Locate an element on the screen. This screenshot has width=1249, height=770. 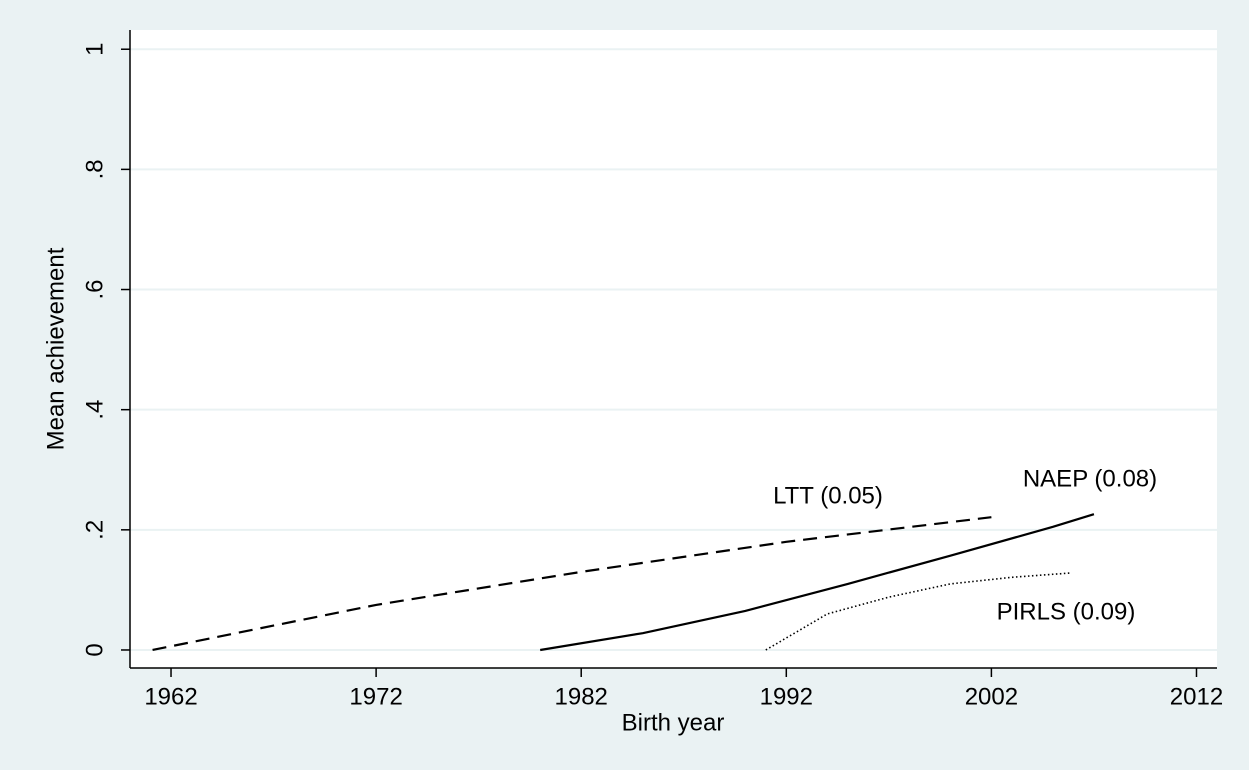
x-axis-title: Birth year is located at coordinates (673, 722).